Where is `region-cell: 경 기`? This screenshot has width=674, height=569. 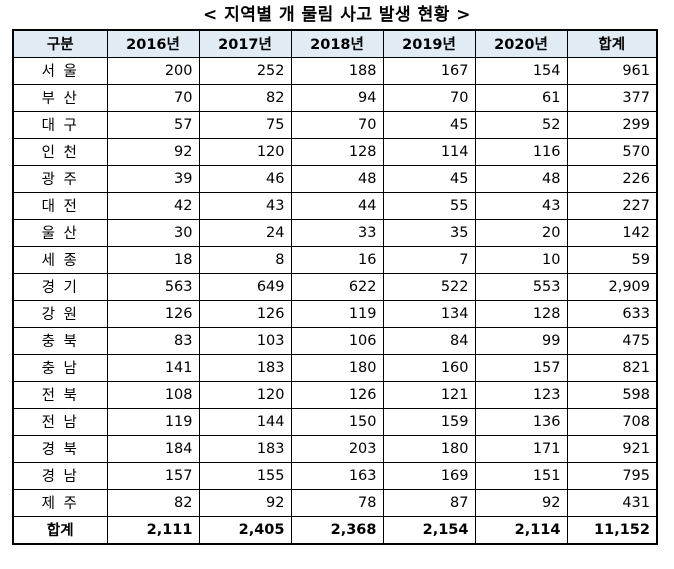
region-cell: 경 기 is located at coordinates (60, 286).